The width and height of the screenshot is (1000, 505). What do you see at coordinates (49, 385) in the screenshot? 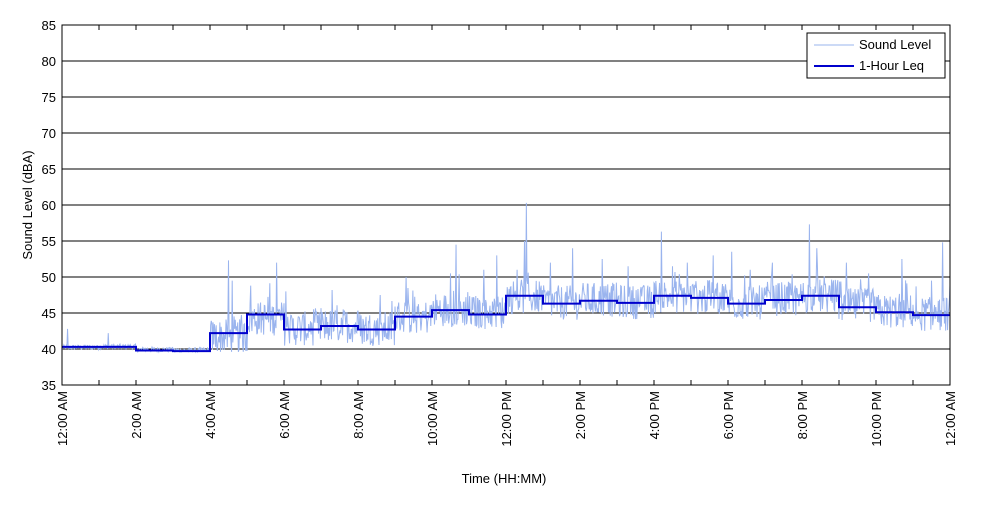
I see `y-tick-label: 35` at bounding box center [49, 385].